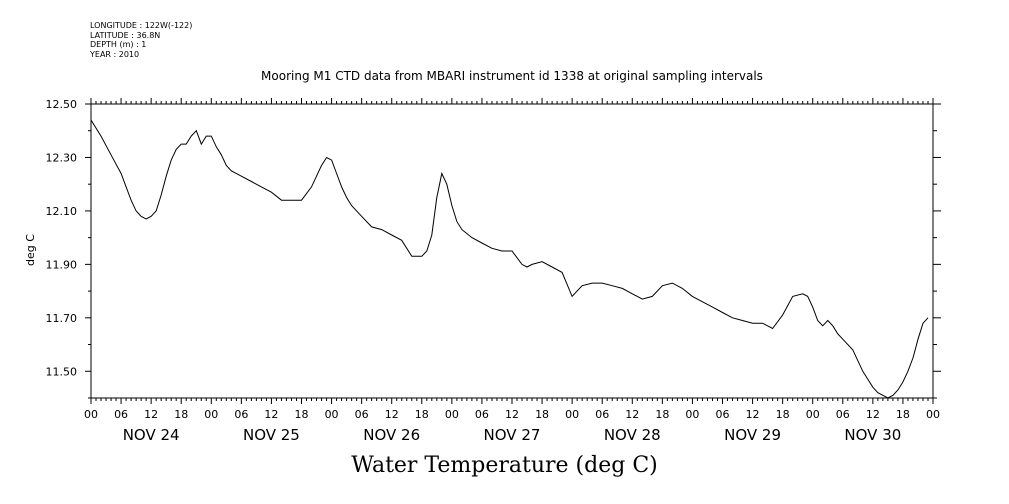 The height and width of the screenshot is (504, 1009). What do you see at coordinates (62, 318) in the screenshot?
I see `y-tick-label: 11.70` at bounding box center [62, 318].